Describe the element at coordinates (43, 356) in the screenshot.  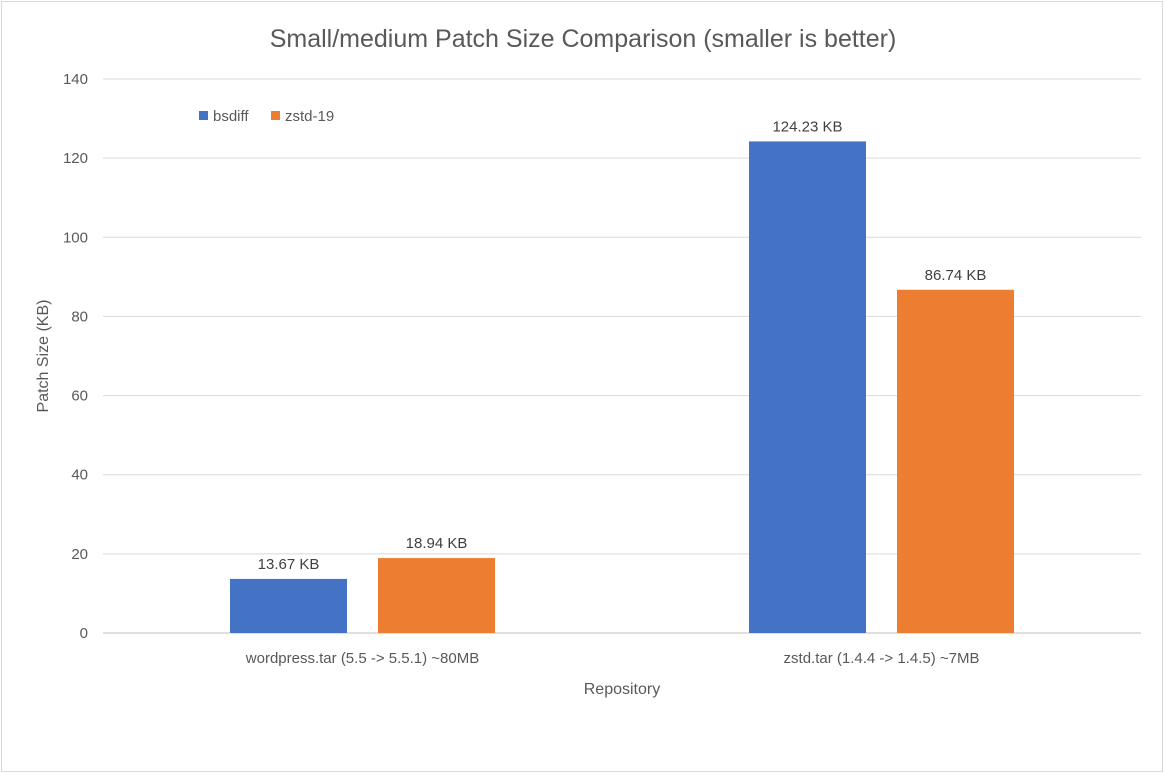
I see `y-axis-title: Patch Size (KB)` at that location.